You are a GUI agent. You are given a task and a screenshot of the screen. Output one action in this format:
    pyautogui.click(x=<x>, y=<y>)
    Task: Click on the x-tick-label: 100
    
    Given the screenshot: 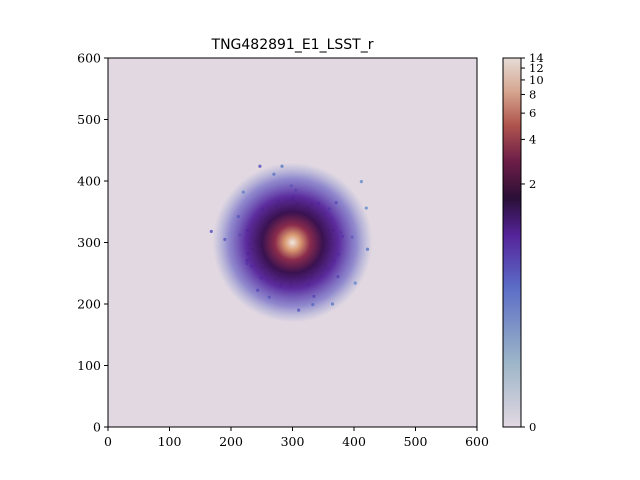 What is the action you would take?
    pyautogui.click(x=170, y=441)
    